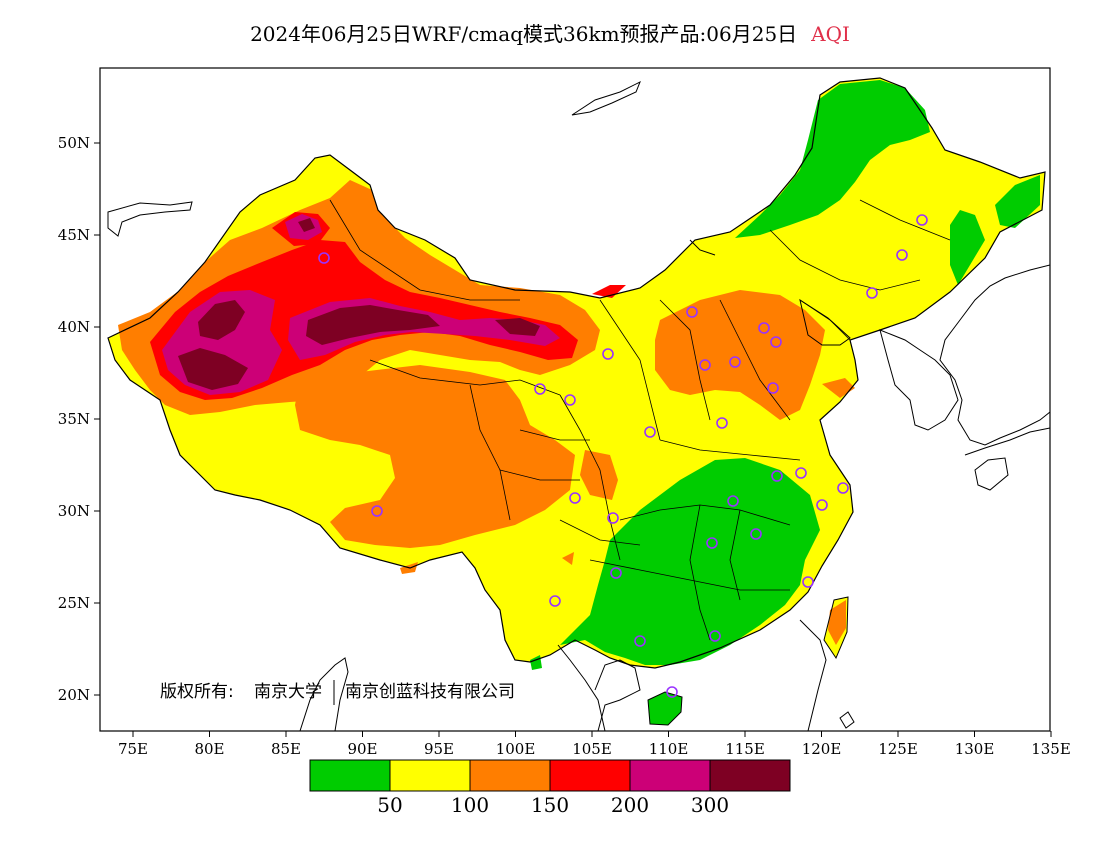 The image size is (1100, 850). I want to click on y-tick-label: 20N, so click(74, 695).